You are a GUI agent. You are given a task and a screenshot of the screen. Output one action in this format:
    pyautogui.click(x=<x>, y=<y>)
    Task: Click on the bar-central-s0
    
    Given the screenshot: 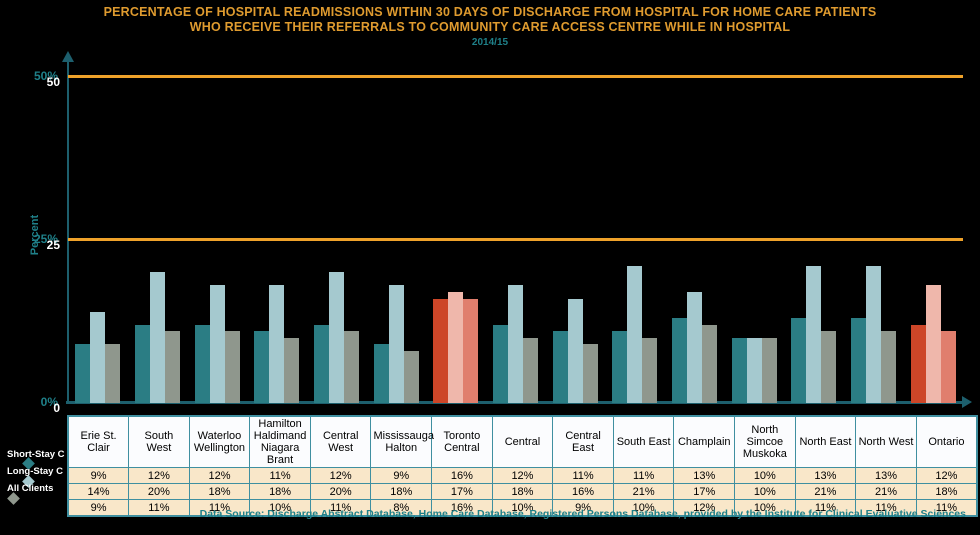 What is the action you would take?
    pyautogui.click(x=500, y=363)
    